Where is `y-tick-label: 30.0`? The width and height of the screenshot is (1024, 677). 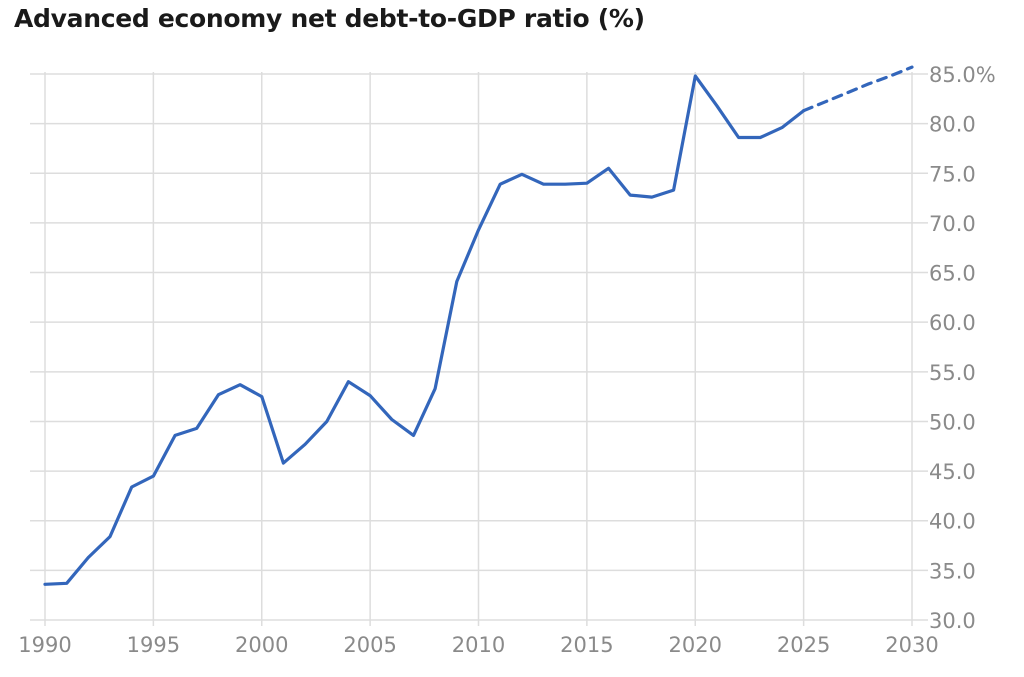 y-tick-label: 30.0 is located at coordinates (952, 621).